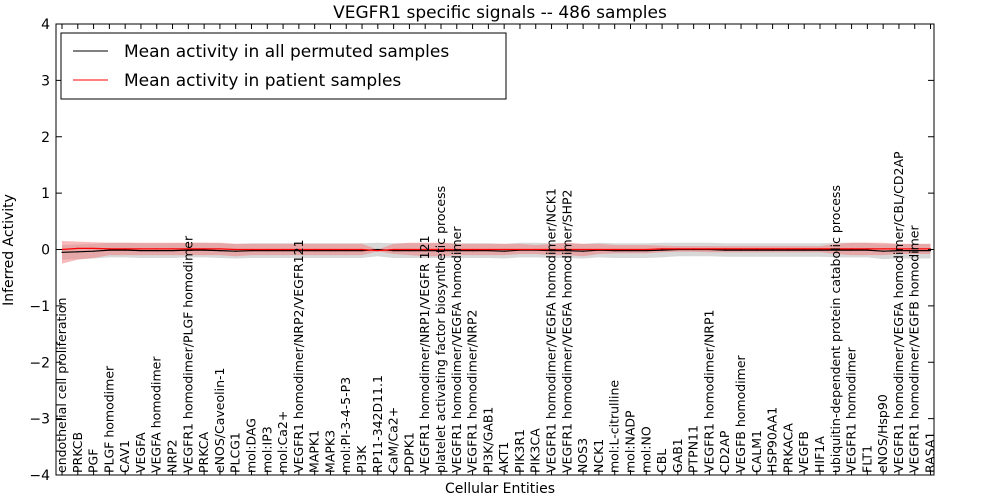 Image resolution: width=1000 pixels, height=500 pixels. What do you see at coordinates (93, 461) in the screenshot?
I see `x-tick-label: PGF` at bounding box center [93, 461].